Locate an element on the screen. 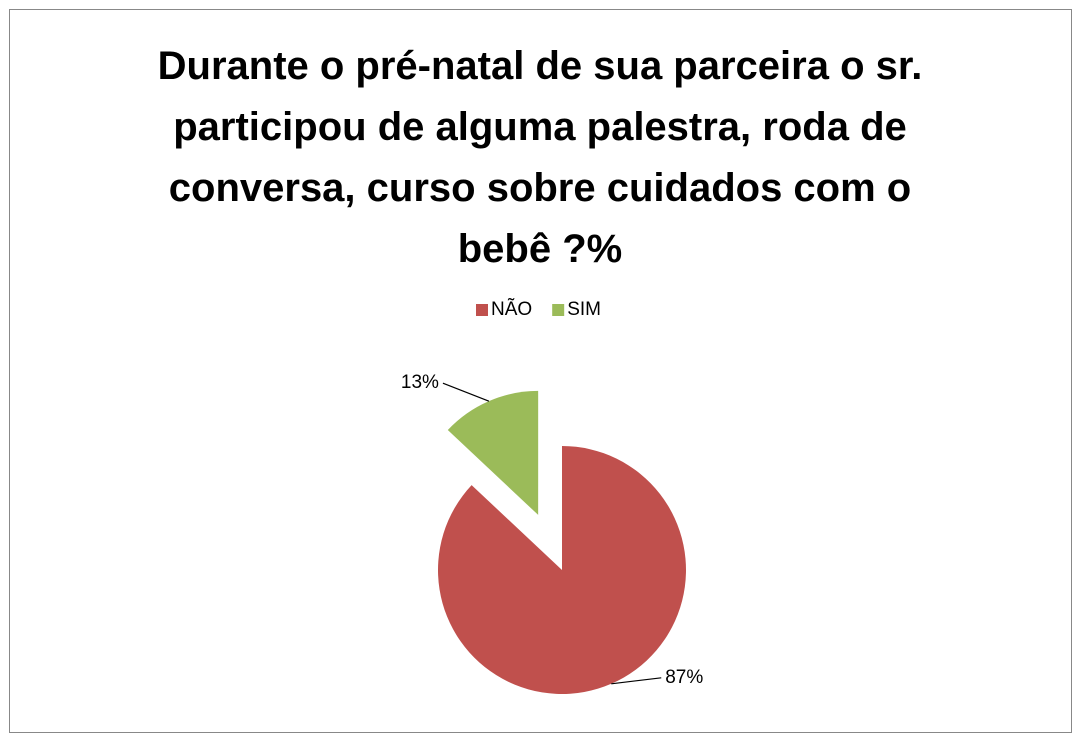 This screenshot has height=744, width=1083. data-label: 87% is located at coordinates (684, 677).